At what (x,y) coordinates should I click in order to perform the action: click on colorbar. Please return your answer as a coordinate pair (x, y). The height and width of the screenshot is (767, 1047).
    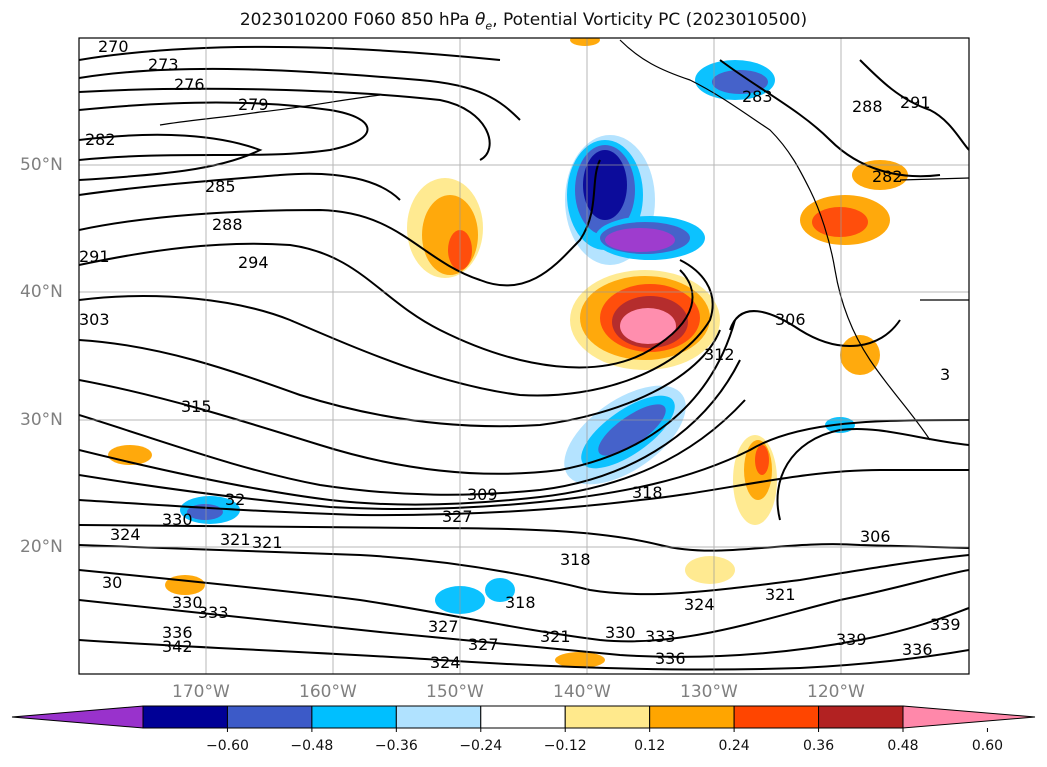
    Looking at the image, I should click on (523, 718).